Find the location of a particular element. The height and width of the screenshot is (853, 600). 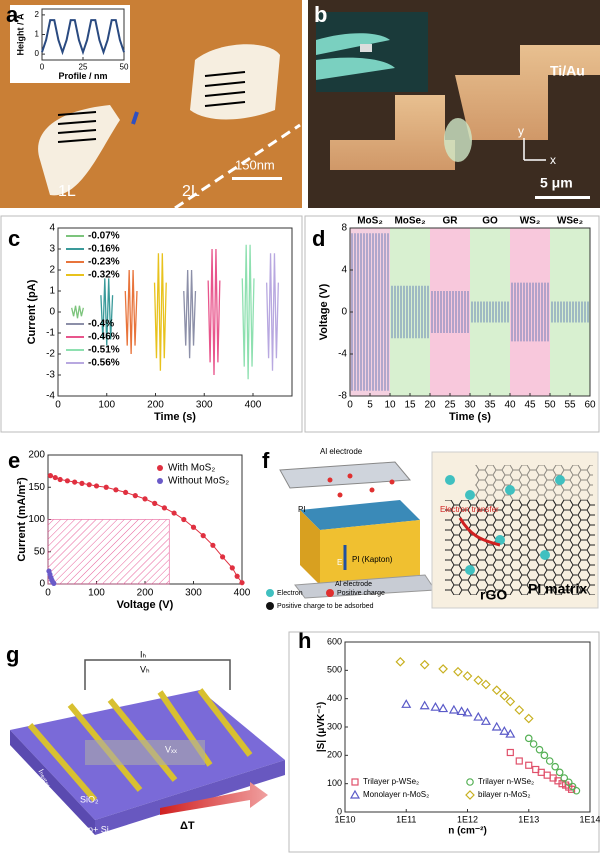

label: Electron transfer is located at coordinates (469, 509).